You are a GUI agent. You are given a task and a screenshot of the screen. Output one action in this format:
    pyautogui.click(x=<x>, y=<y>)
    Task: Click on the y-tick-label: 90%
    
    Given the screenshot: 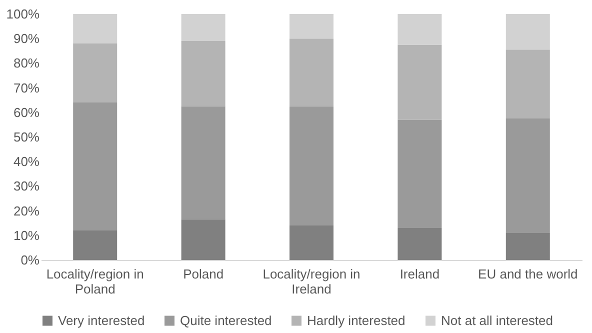 What is the action you would take?
    pyautogui.click(x=26, y=38)
    